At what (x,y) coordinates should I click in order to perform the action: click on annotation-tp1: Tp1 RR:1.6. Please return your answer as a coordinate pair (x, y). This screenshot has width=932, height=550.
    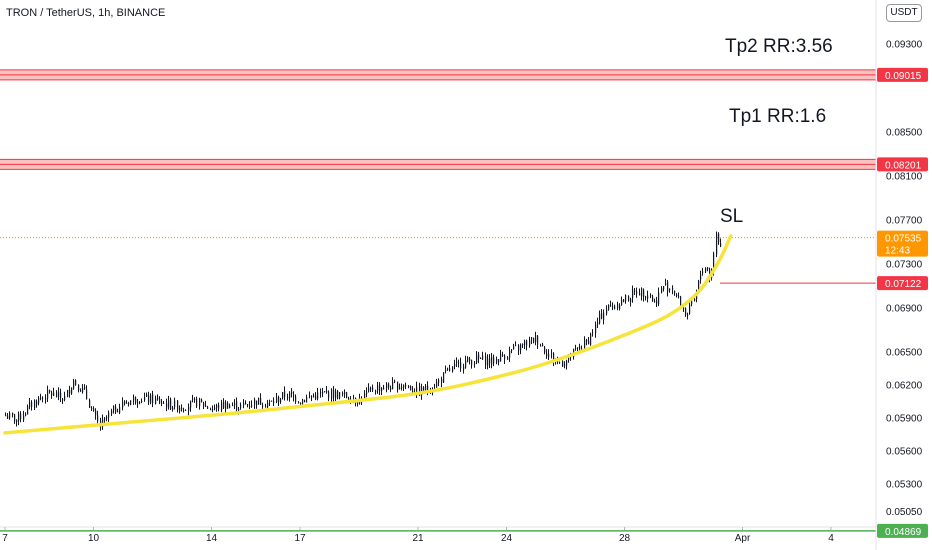
    Looking at the image, I should click on (777, 116).